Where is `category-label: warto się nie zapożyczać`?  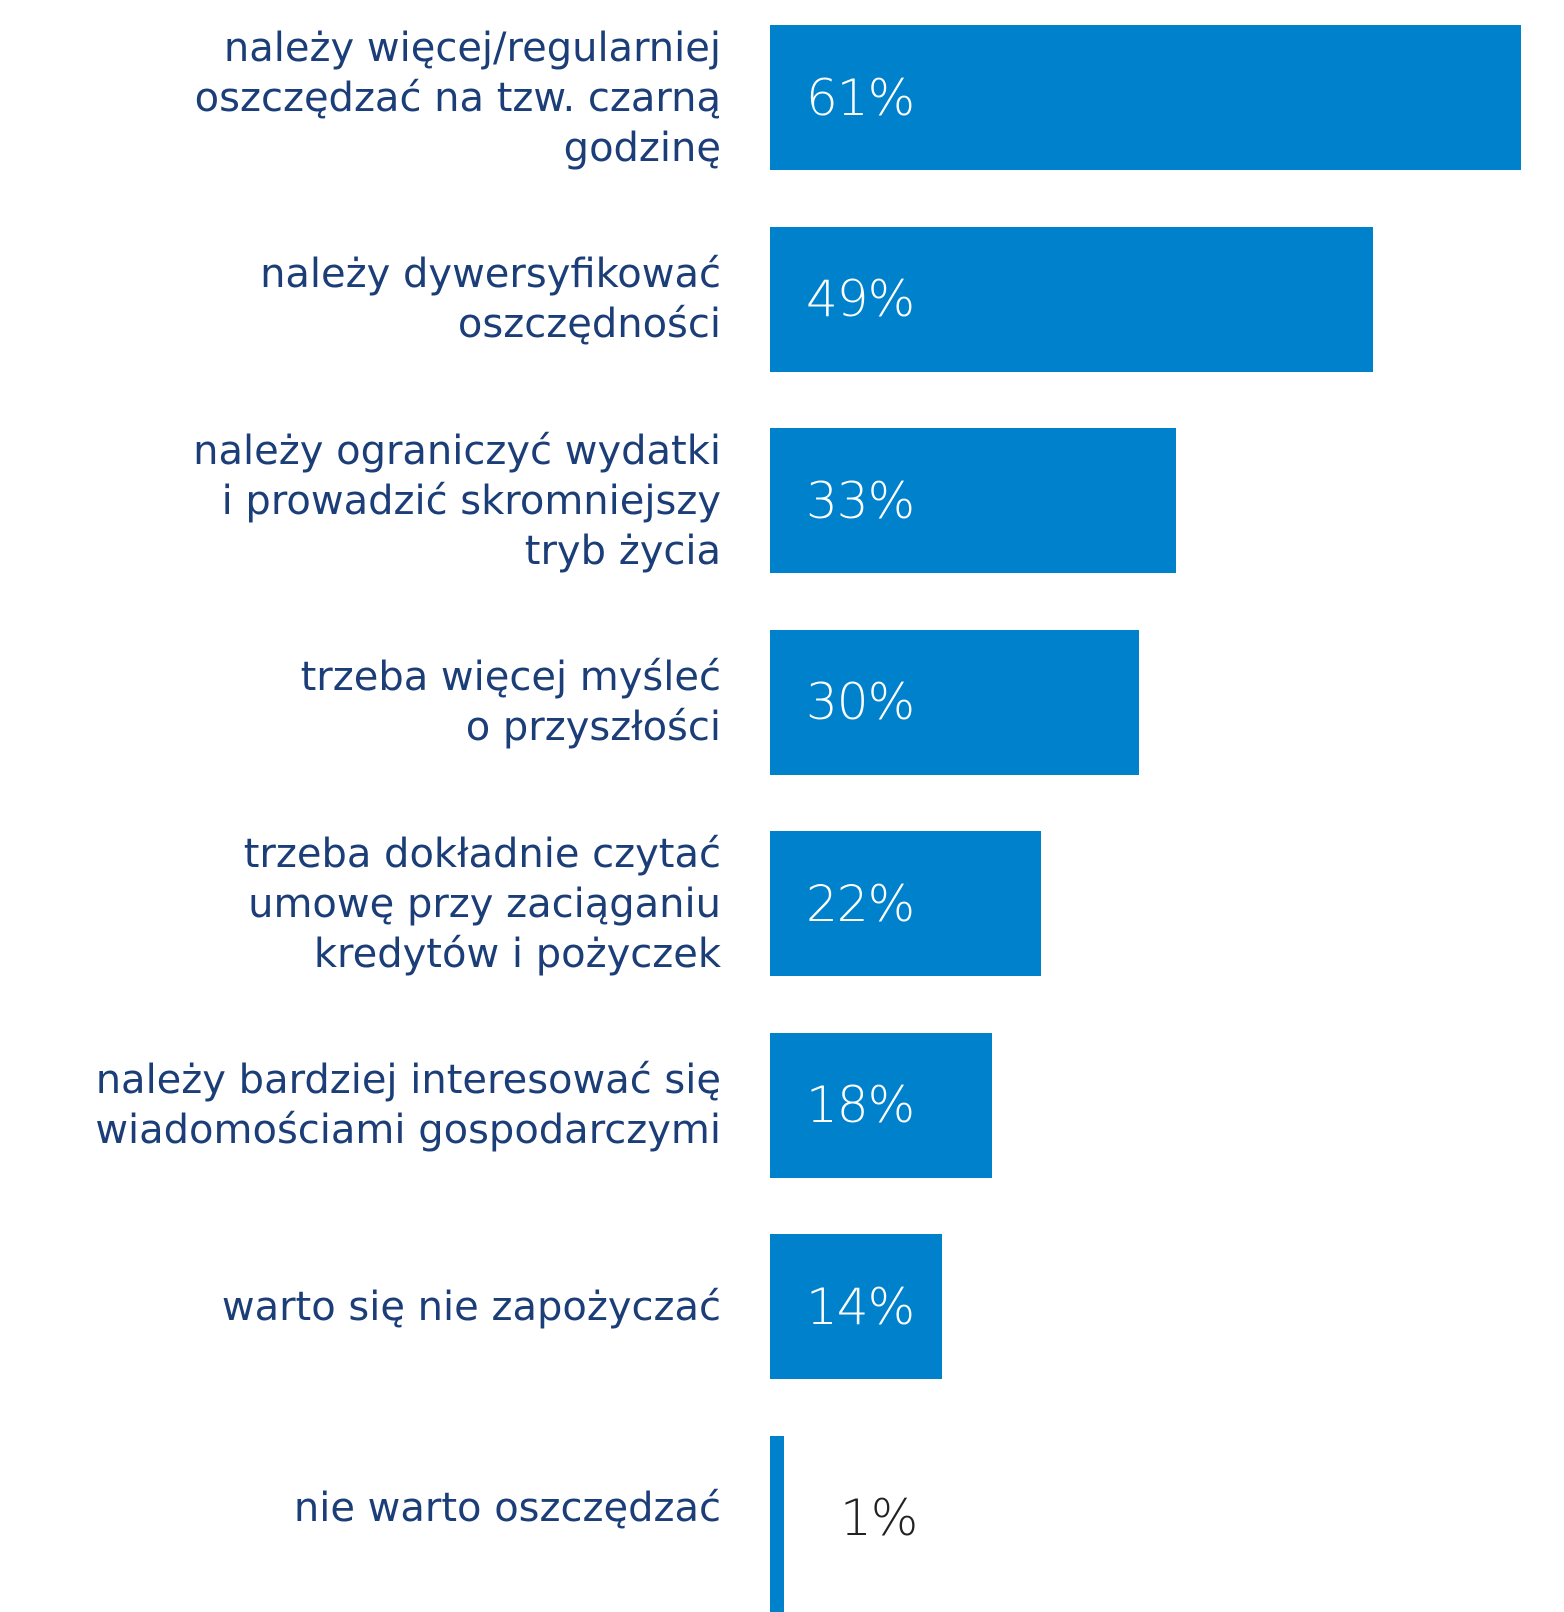 category-label: warto się nie zapożyczać is located at coordinates (471, 1306).